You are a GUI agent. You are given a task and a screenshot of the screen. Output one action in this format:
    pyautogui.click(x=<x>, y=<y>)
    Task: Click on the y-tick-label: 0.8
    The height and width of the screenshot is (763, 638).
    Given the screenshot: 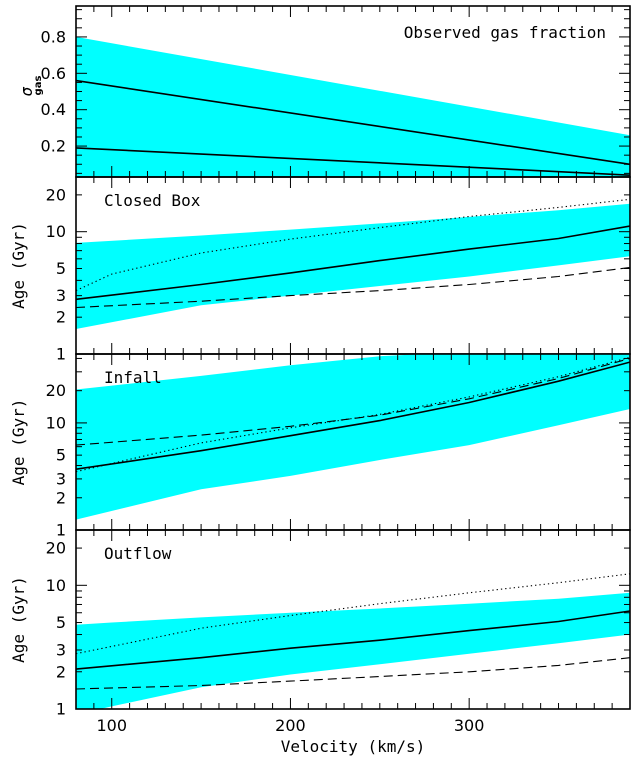 What is the action you would take?
    pyautogui.click(x=53, y=36)
    